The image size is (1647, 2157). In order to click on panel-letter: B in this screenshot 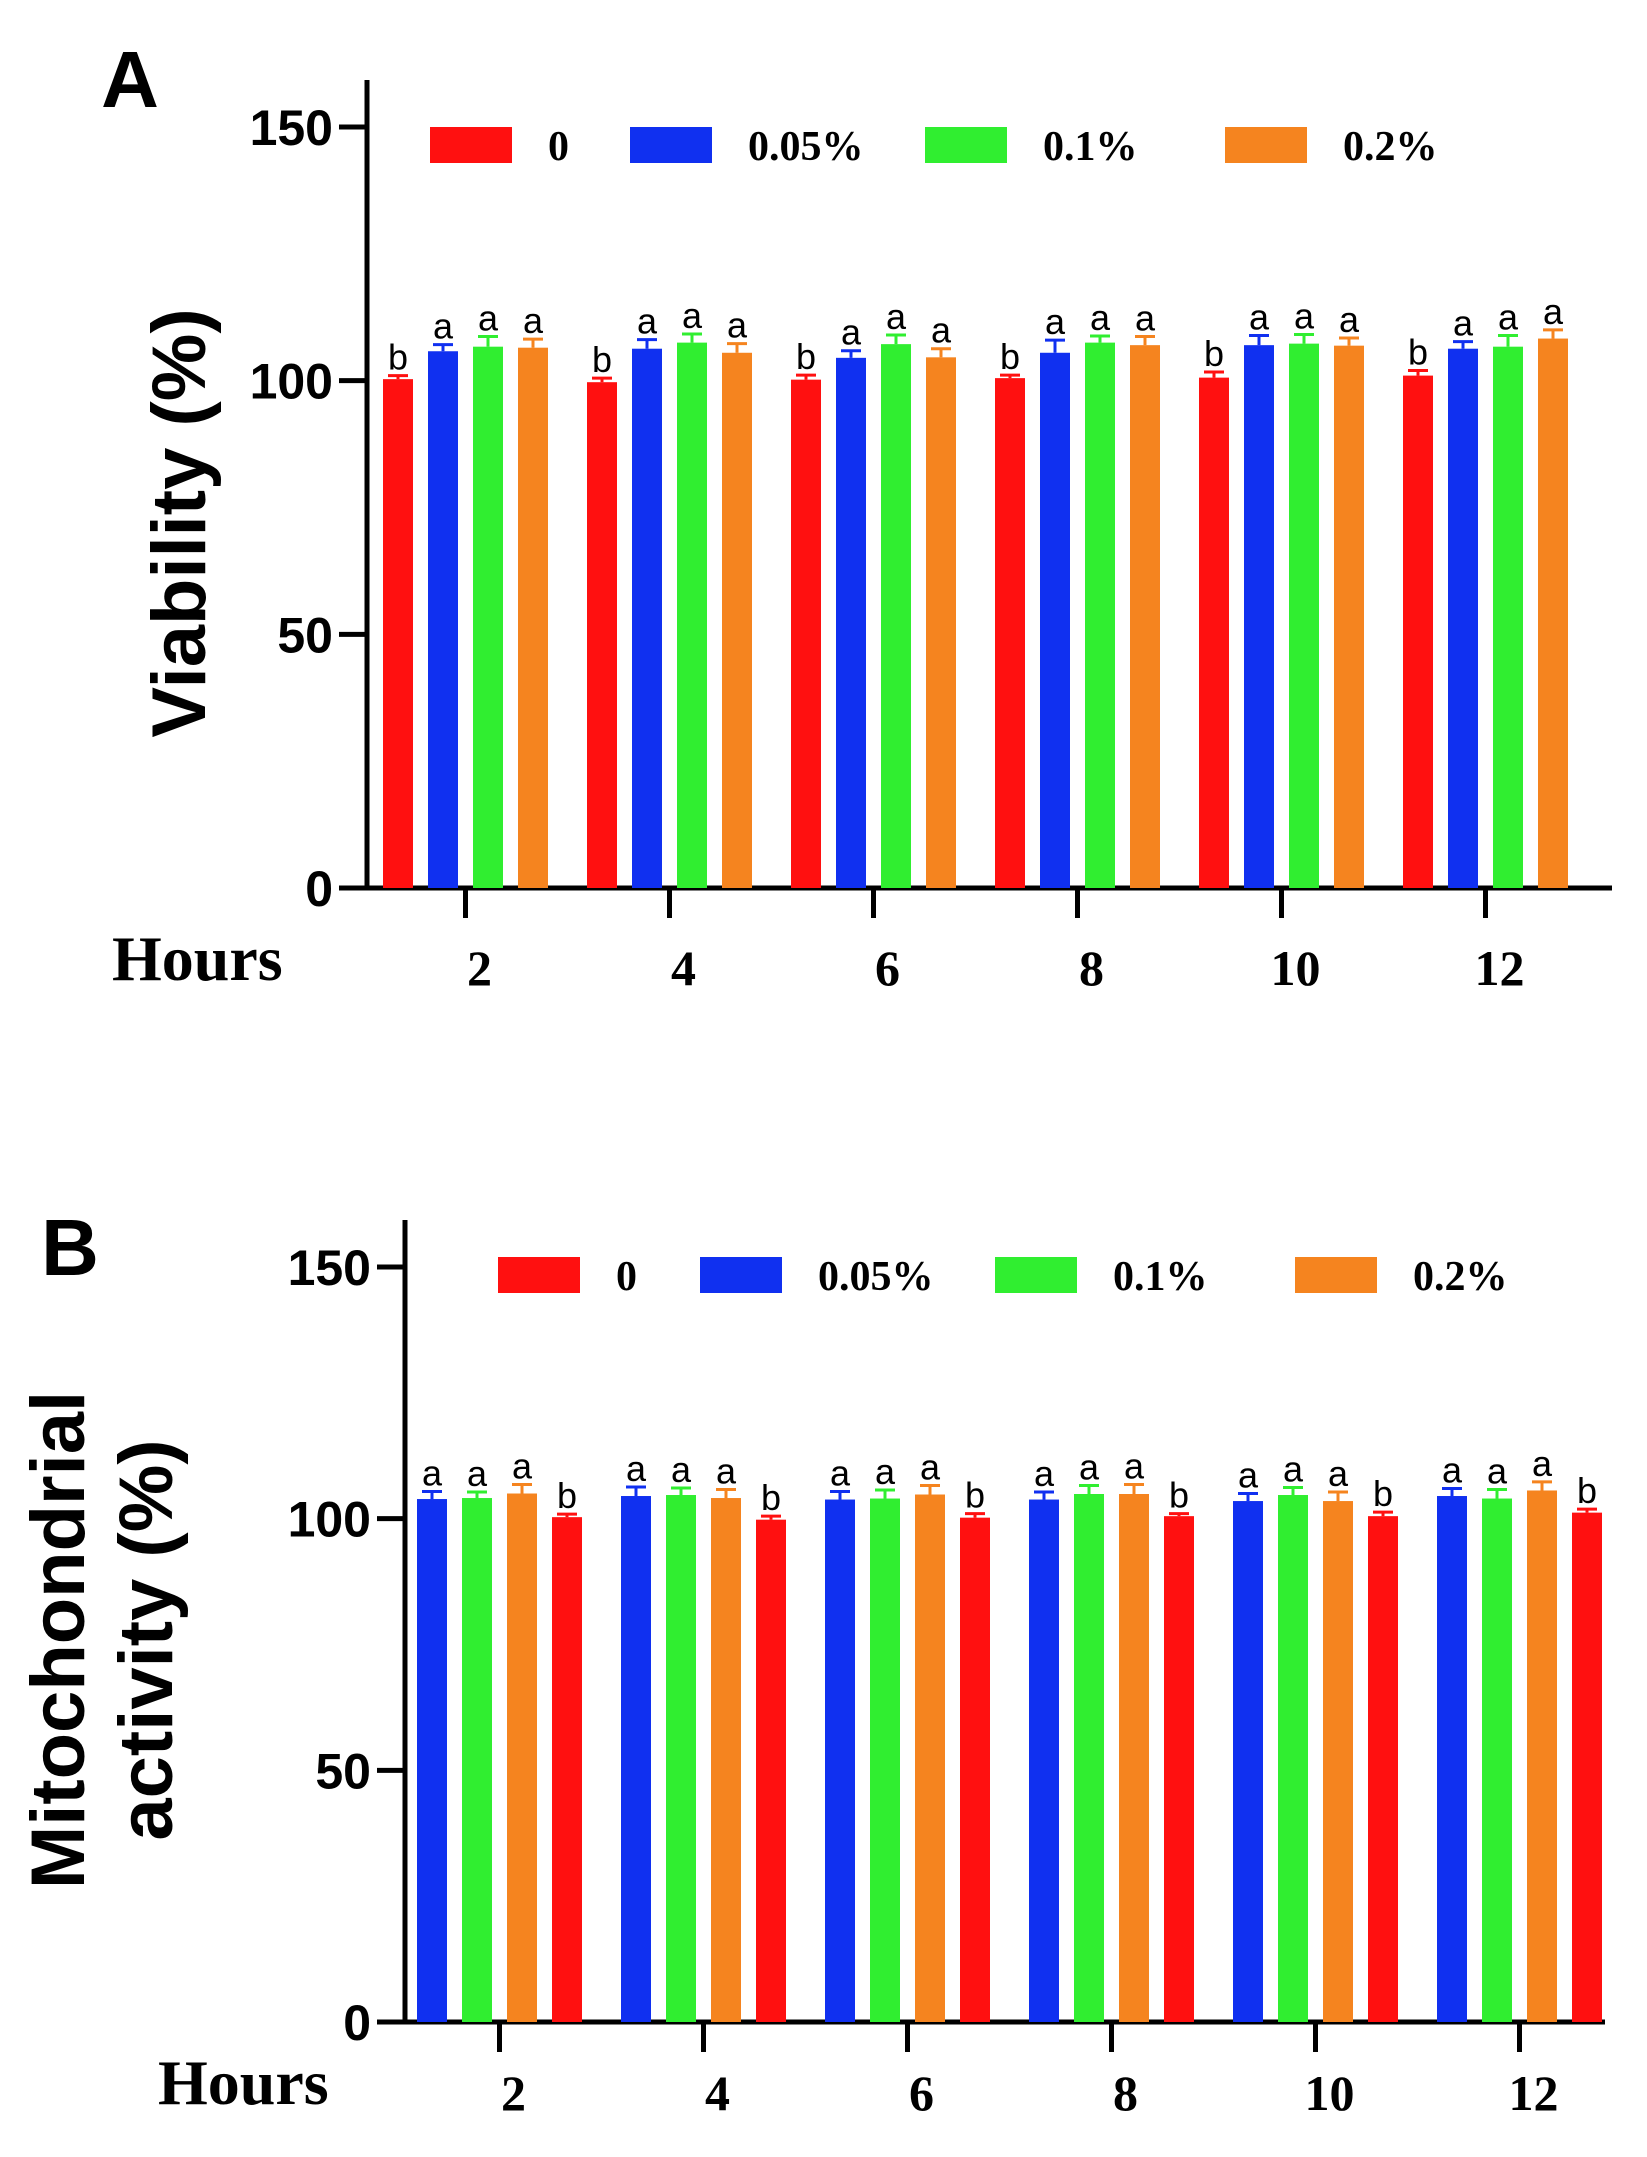, I will do `click(70, 1247)`.